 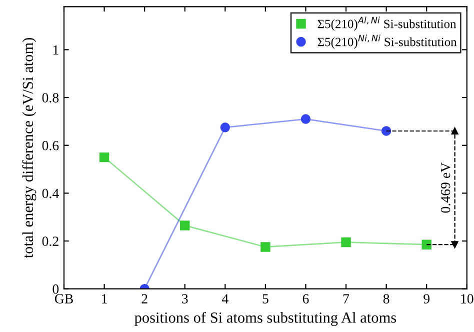 I want to click on x-tick-label: 6, so click(x=305, y=299).